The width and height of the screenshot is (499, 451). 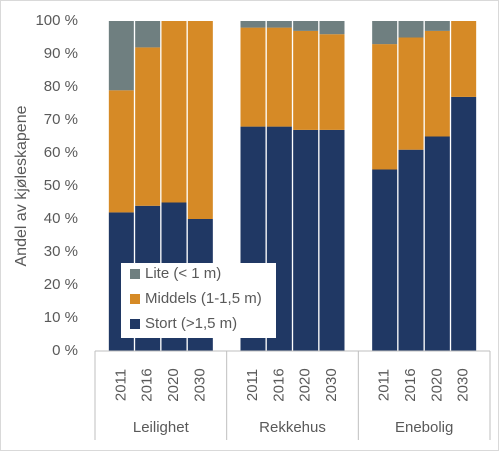 I want to click on group-label: Leilighet, so click(x=161, y=427).